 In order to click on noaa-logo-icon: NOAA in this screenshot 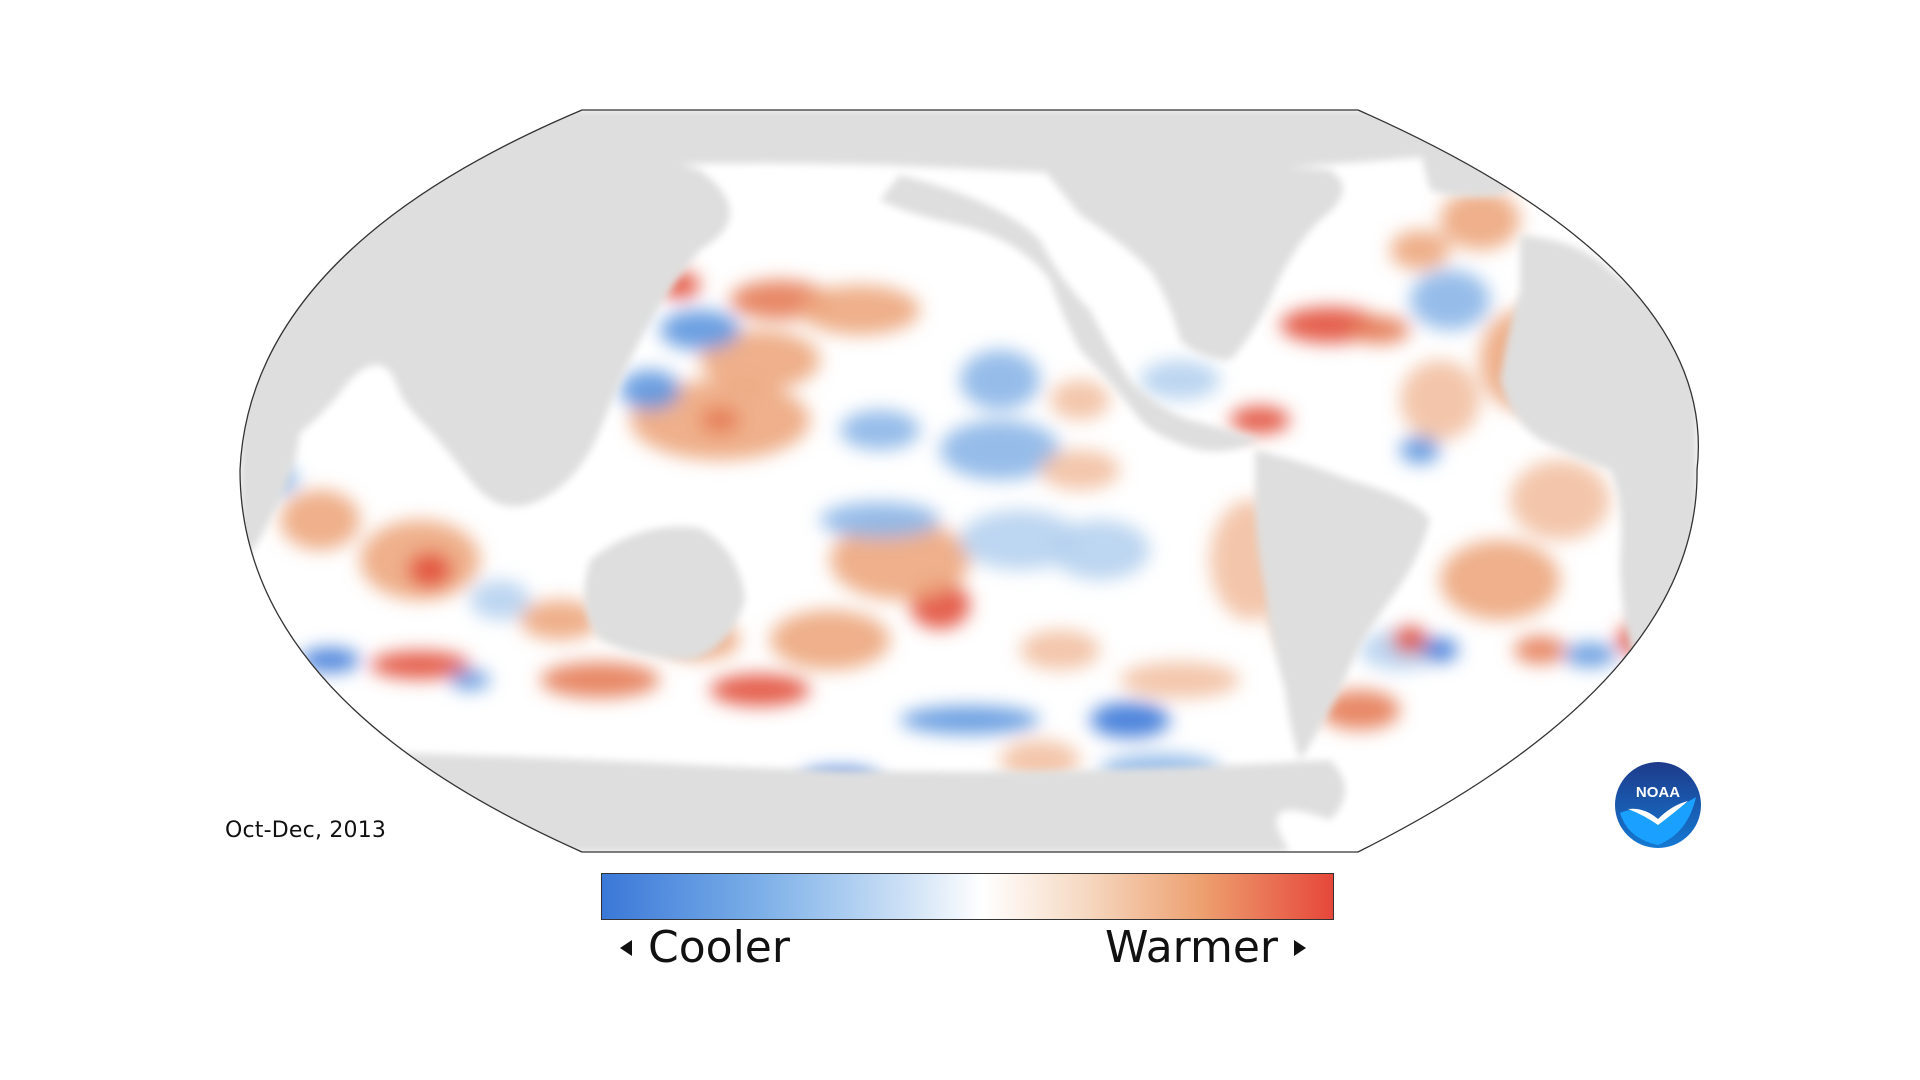, I will do `click(1658, 805)`.